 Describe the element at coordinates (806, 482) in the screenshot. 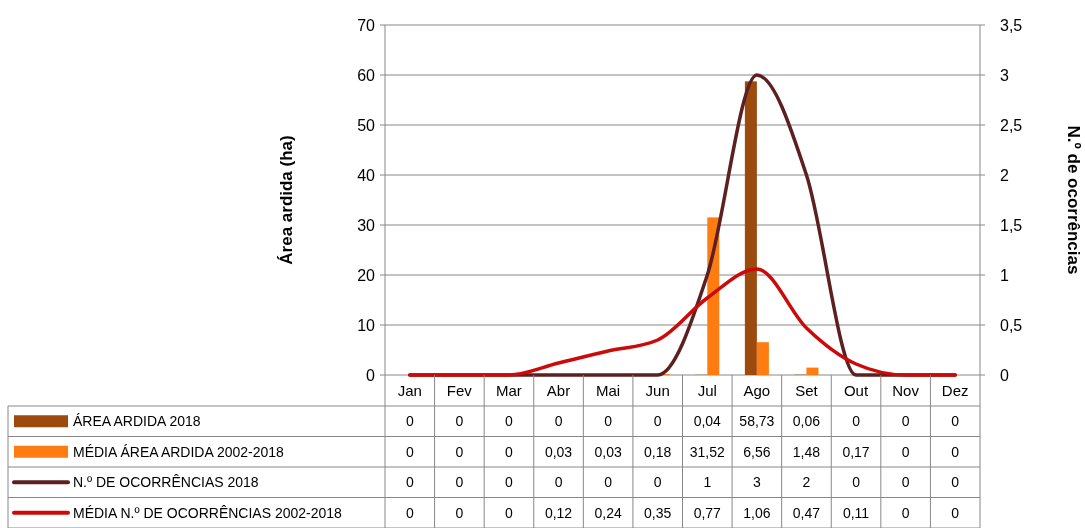

I see `data-label: 2` at that location.